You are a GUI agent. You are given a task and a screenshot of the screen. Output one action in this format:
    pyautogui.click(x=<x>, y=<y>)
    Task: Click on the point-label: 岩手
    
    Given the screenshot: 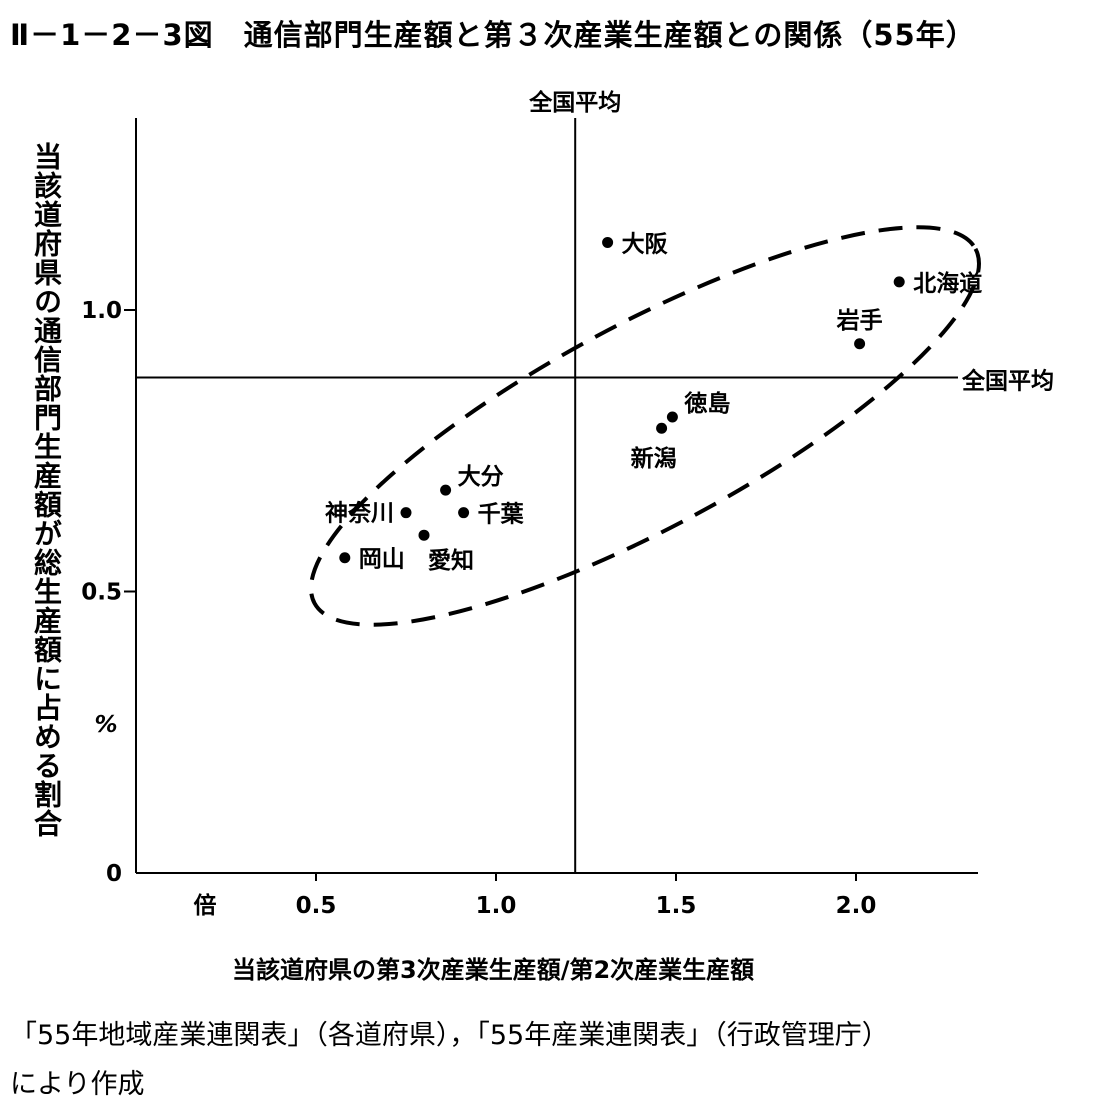 What is the action you would take?
    pyautogui.click(x=859, y=321)
    